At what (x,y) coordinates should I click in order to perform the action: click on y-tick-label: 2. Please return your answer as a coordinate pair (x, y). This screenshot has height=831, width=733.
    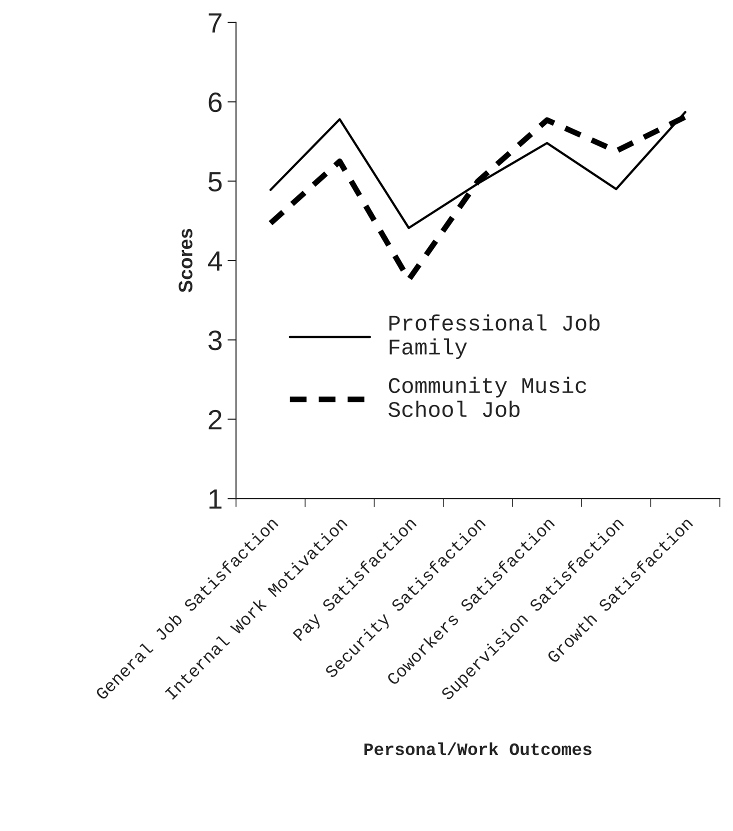
    Looking at the image, I should click on (215, 420).